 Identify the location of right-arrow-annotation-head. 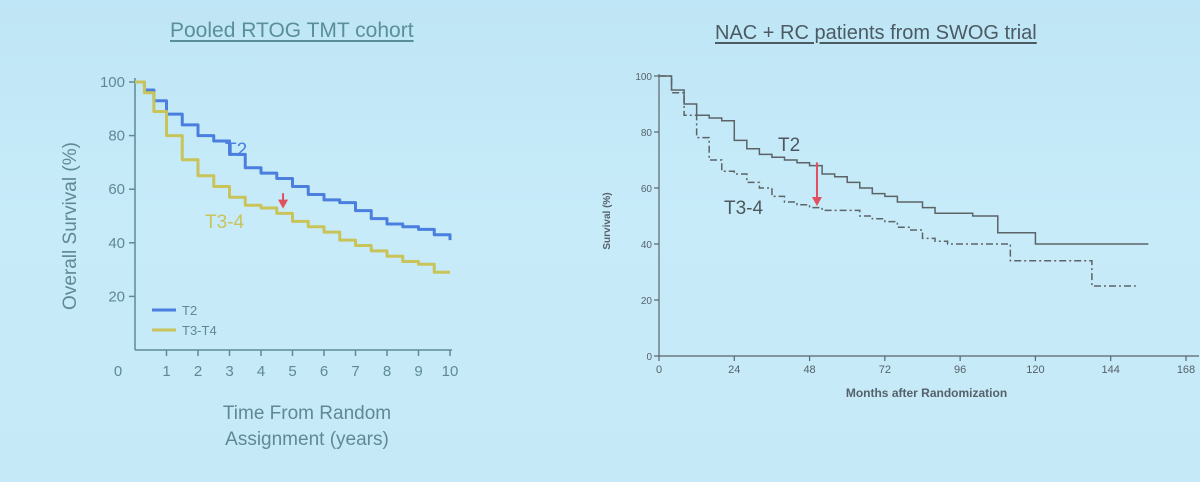
(816, 201).